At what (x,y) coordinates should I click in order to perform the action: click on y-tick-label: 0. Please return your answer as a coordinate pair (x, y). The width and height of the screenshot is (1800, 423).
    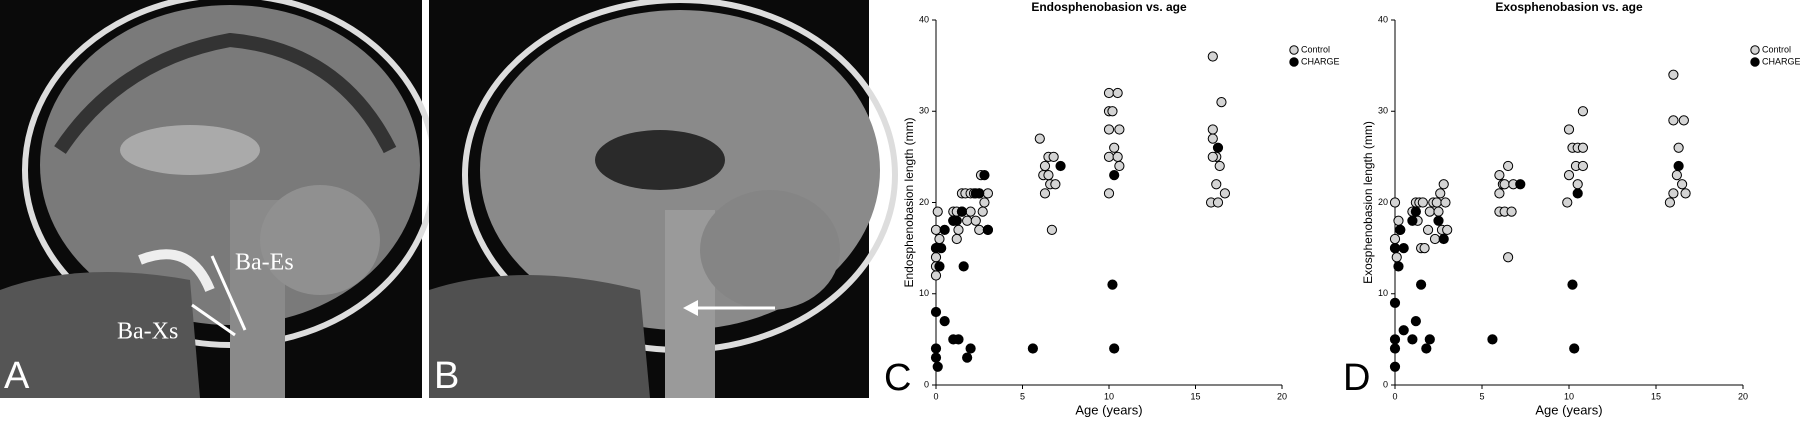
    Looking at the image, I should click on (1385, 384).